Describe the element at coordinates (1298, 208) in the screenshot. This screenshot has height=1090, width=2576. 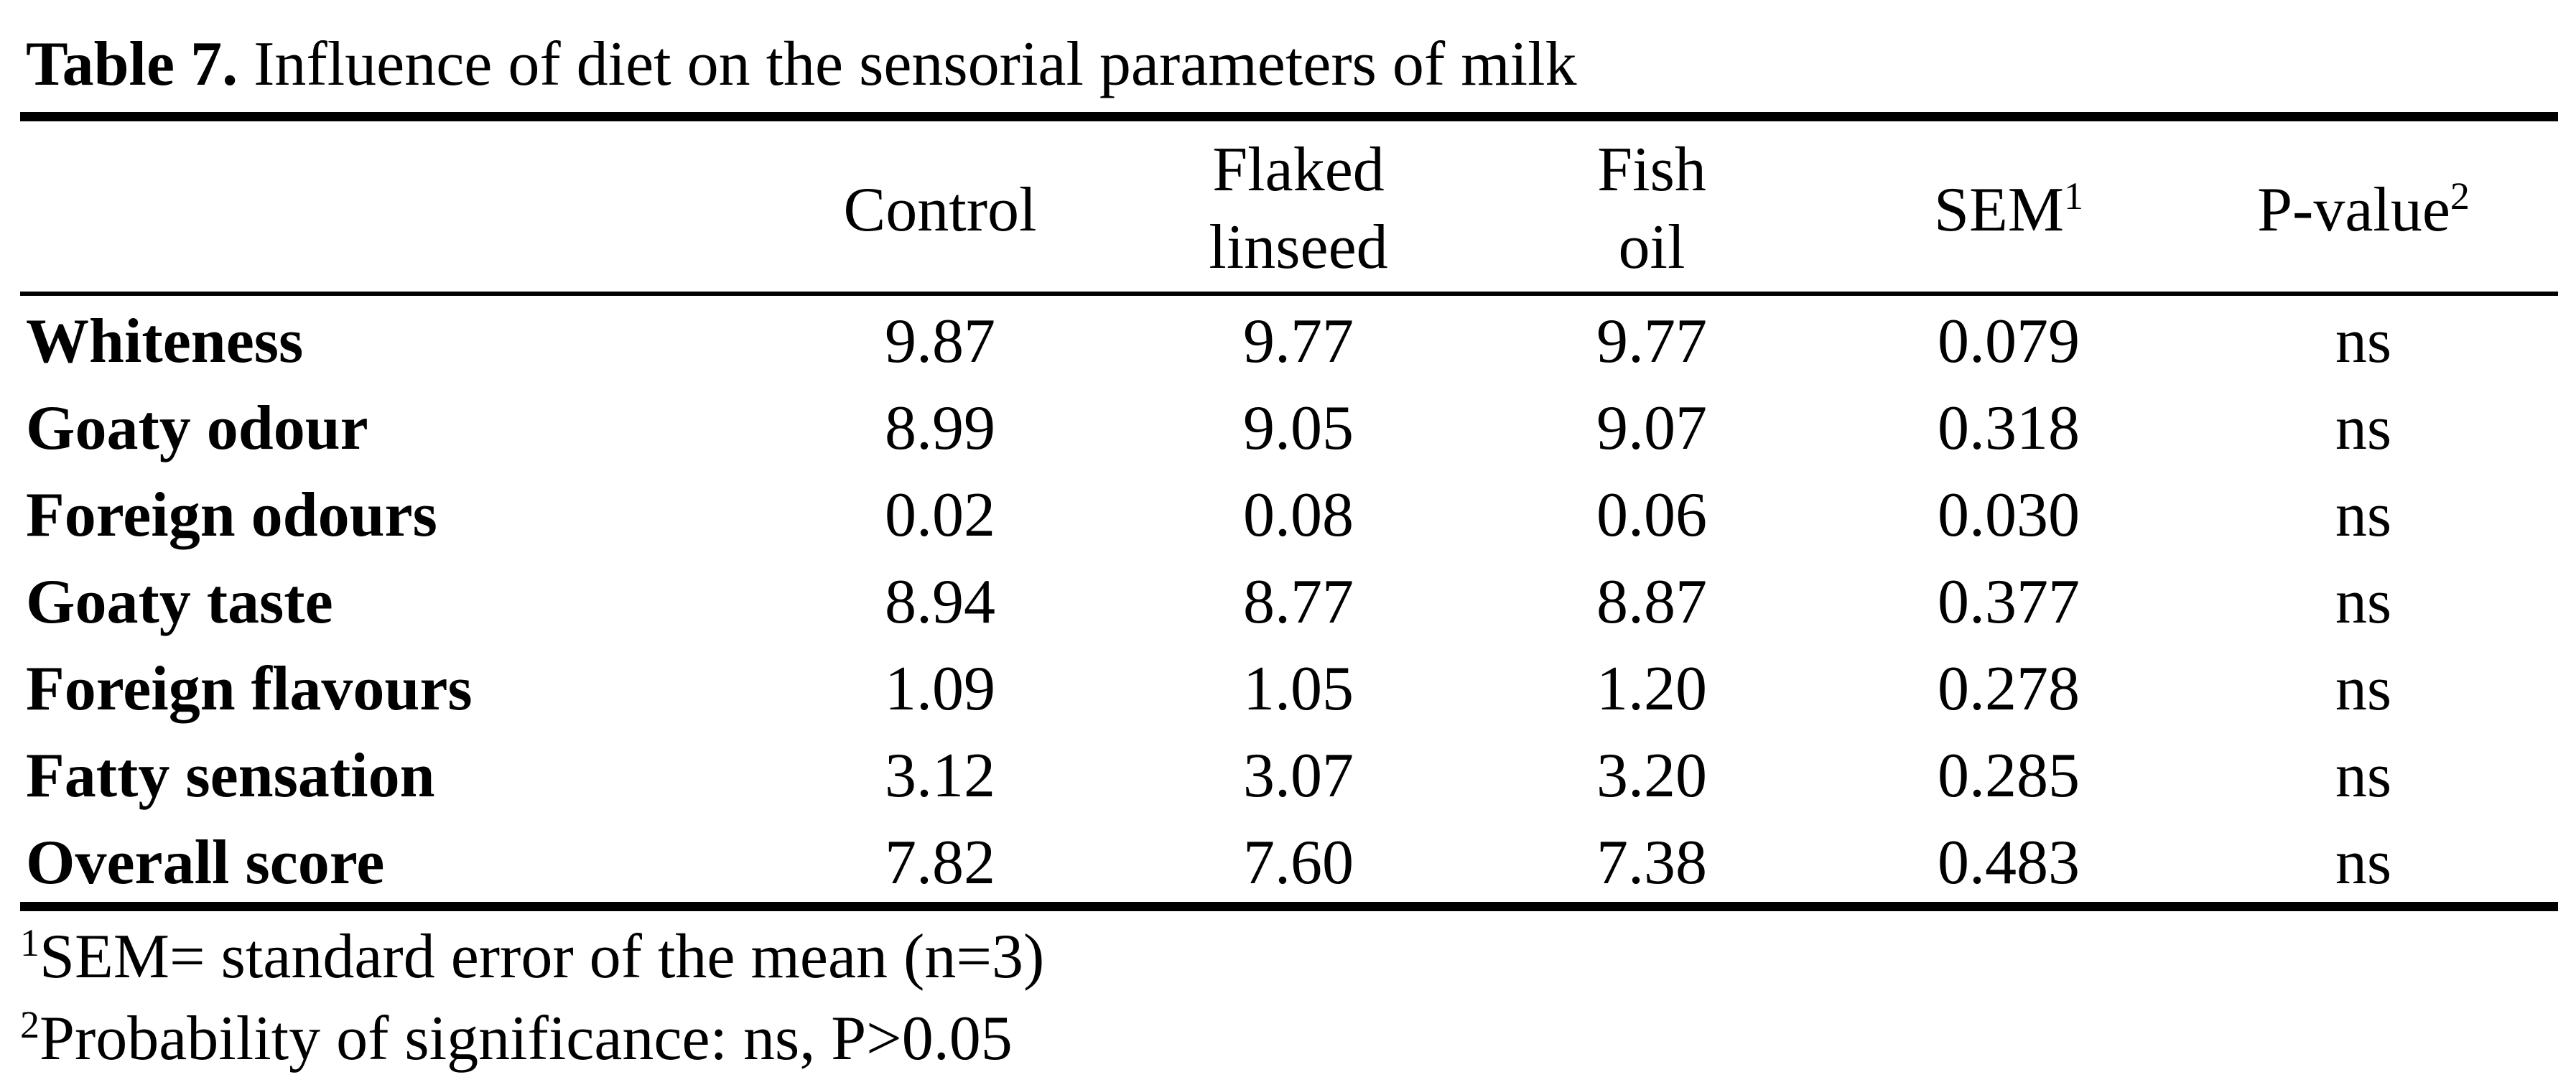
I see `column-header-flaked-linseed: Flaked linseed` at that location.